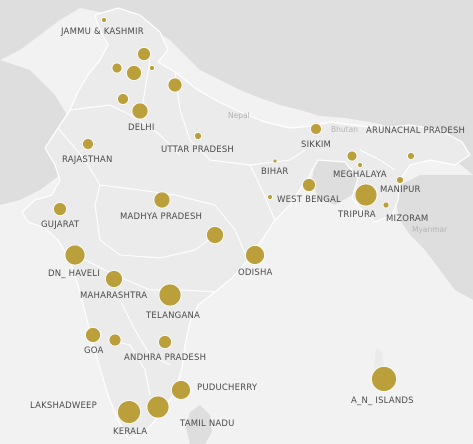  I want to click on state-label-bihar: BIHAR, so click(274, 172).